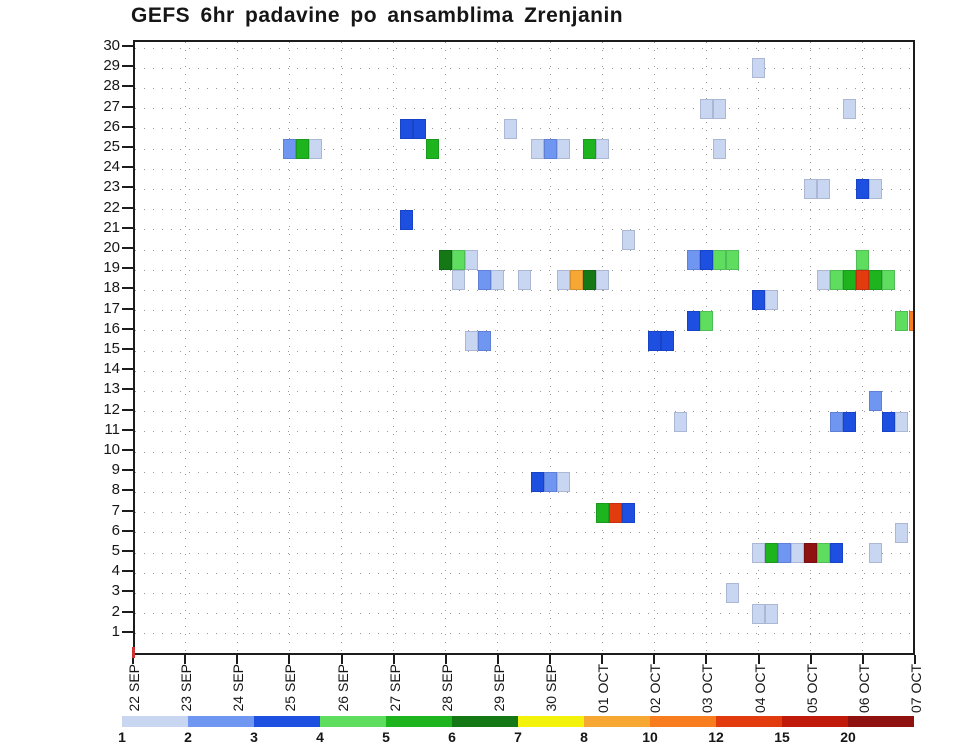  Describe the element at coordinates (115, 631) in the screenshot. I see `y-axis-label: 1` at that location.